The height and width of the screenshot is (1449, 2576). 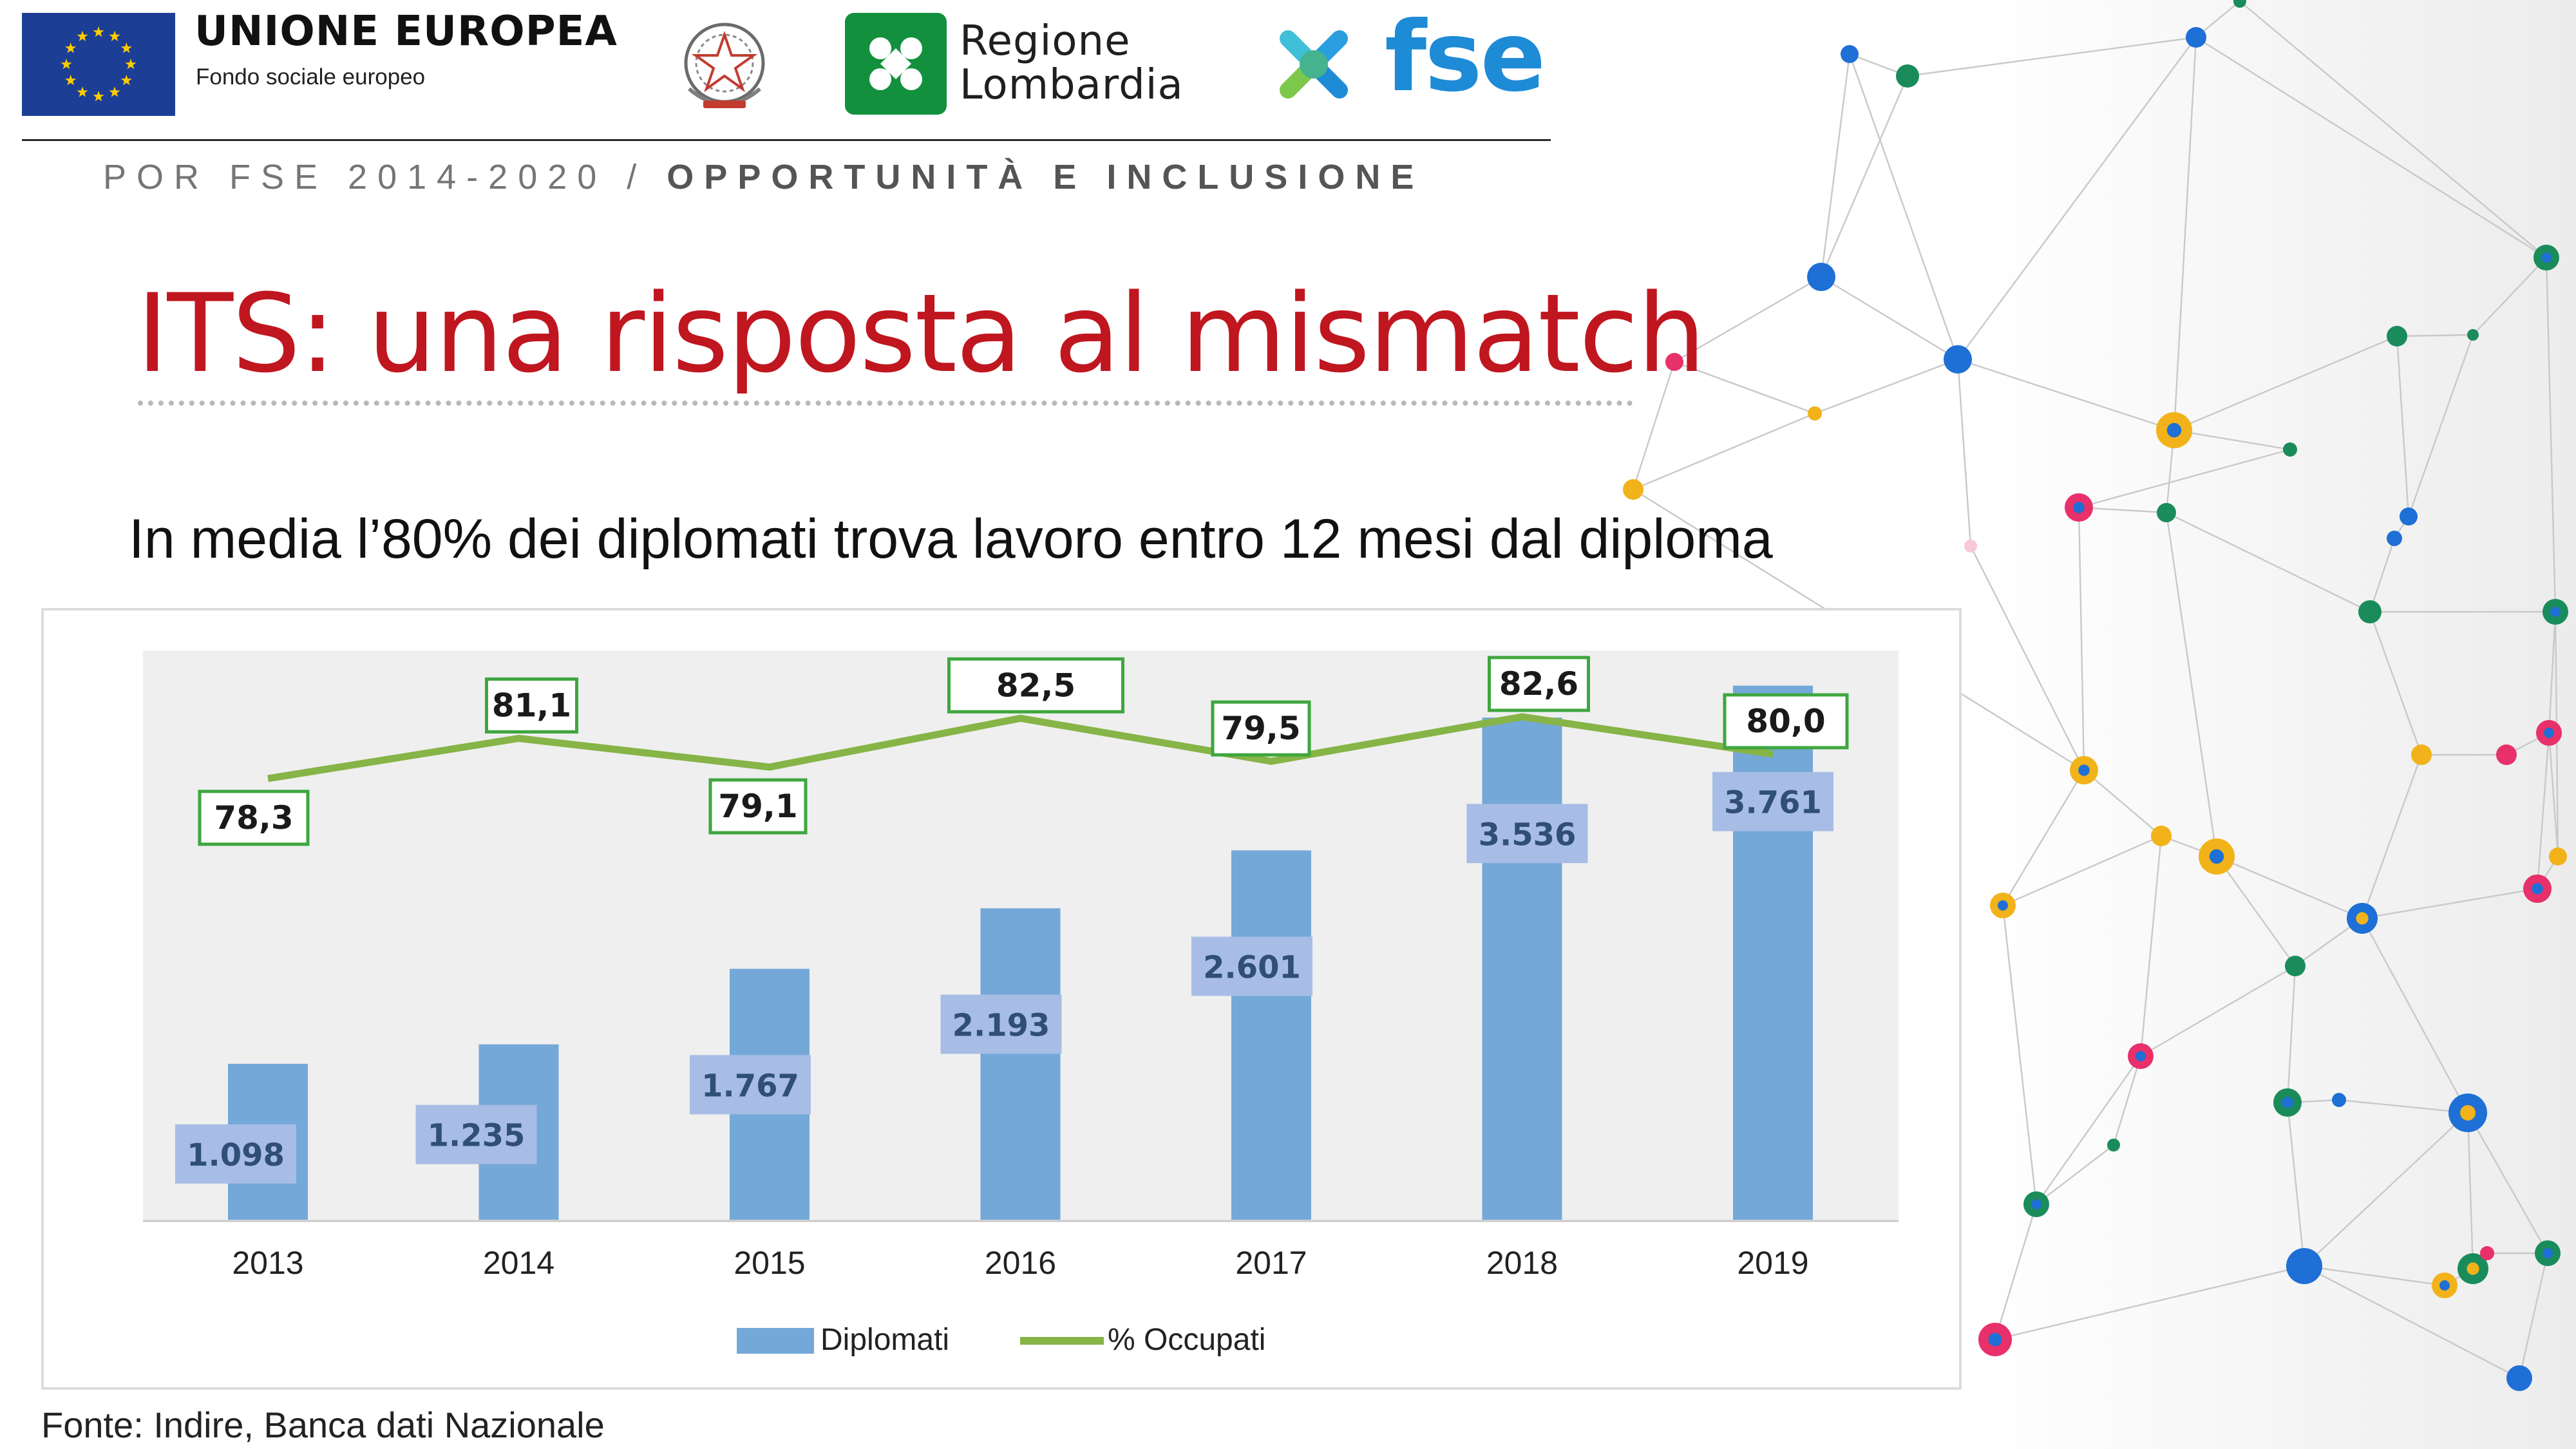 I want to click on x-tick-label: 2015, so click(x=770, y=1263).